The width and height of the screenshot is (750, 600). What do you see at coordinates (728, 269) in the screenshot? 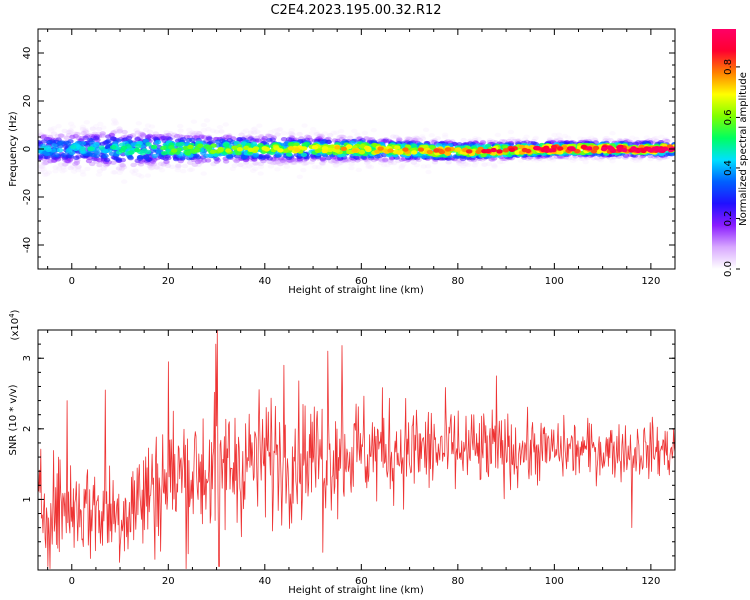
I see `colorbar-tick-label: 0.0` at bounding box center [728, 269].